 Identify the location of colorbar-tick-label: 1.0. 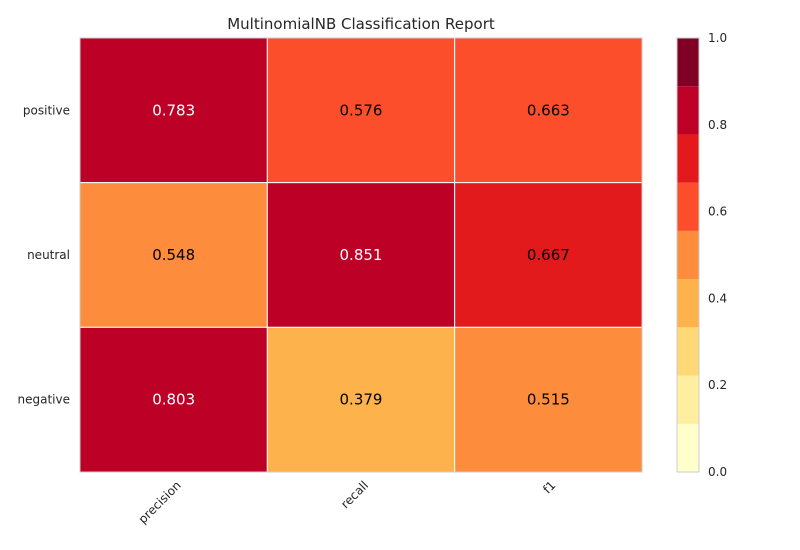
(717, 38).